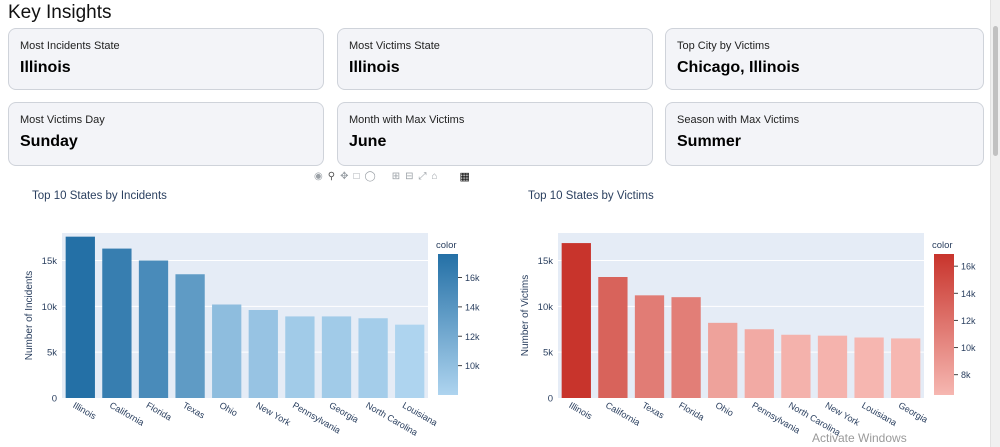 Image resolution: width=1000 pixels, height=447 pixels. Describe the element at coordinates (62, 120) in the screenshot. I see `card-label: Most Victims Day` at that location.